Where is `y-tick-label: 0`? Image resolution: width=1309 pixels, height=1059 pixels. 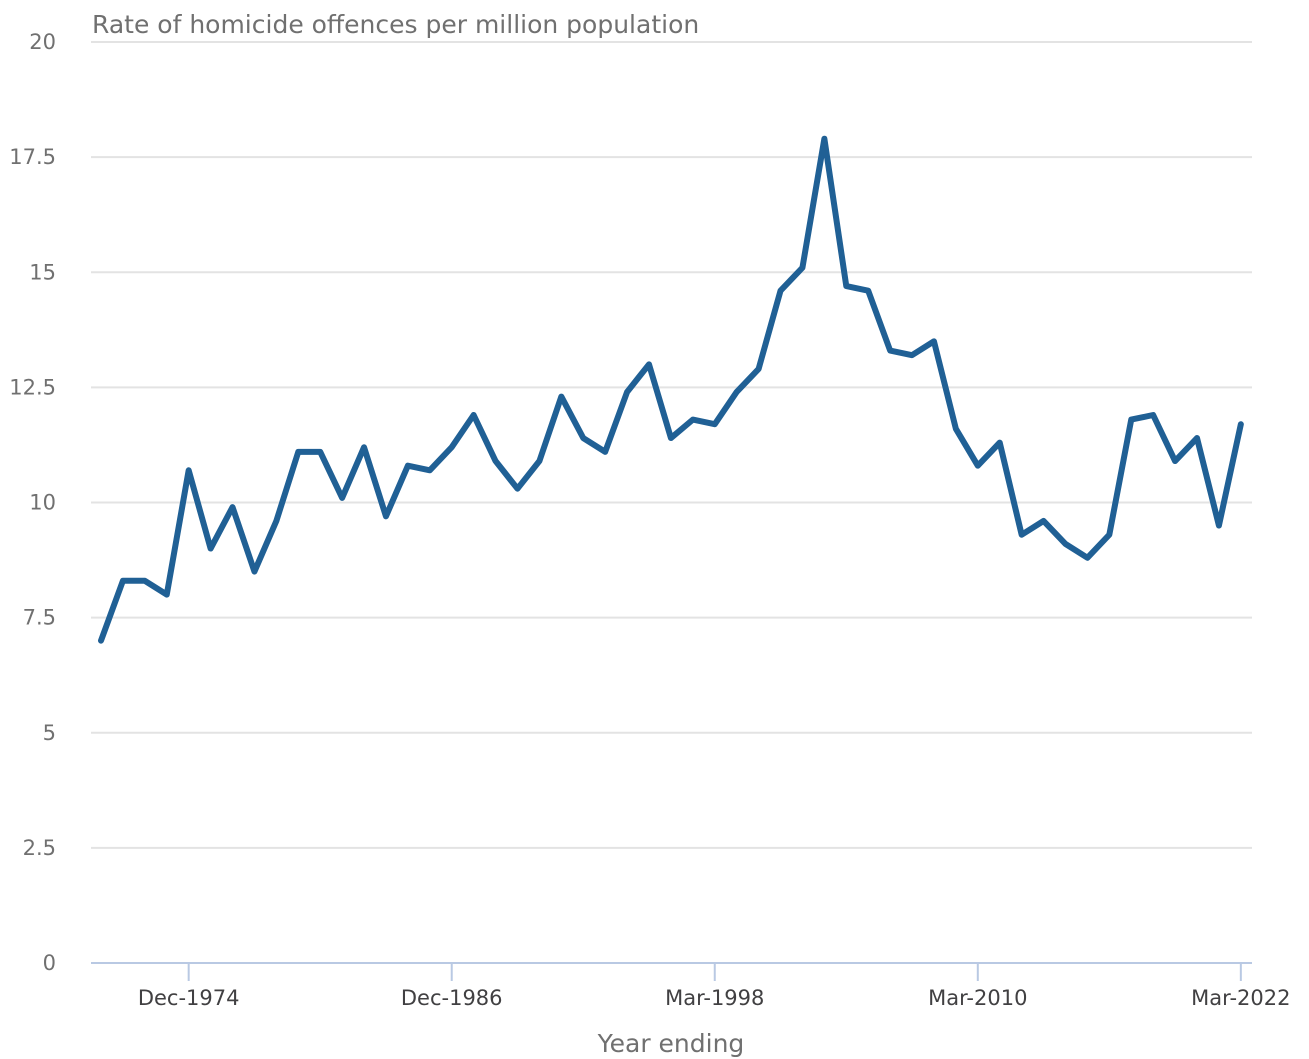 y-tick-label: 0 is located at coordinates (49, 963).